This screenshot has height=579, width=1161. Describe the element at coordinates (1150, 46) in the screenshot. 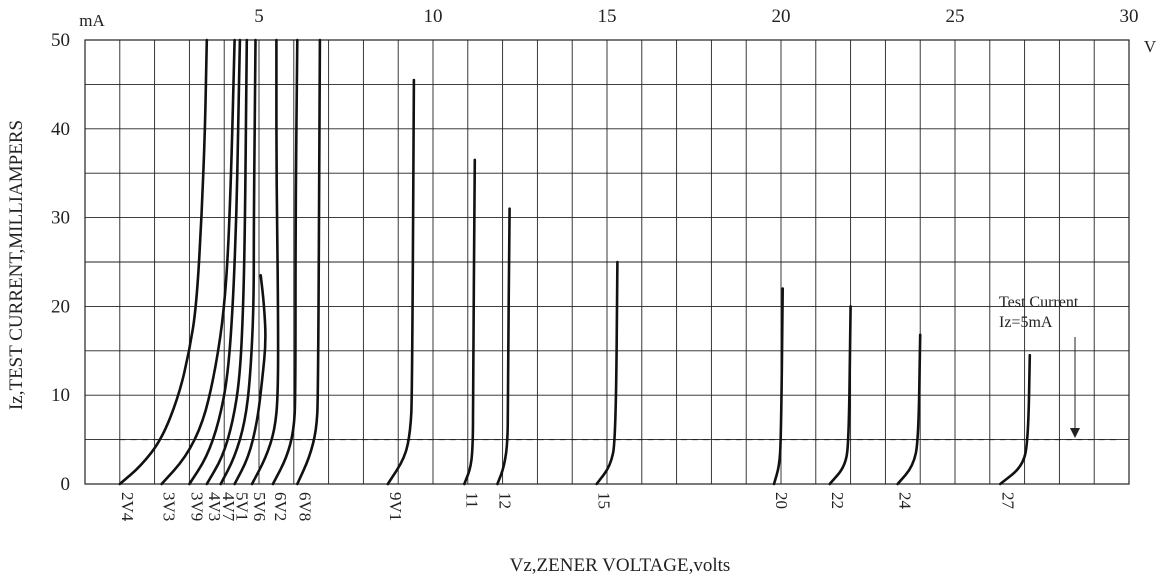

I see `x-unit-label: V` at that location.